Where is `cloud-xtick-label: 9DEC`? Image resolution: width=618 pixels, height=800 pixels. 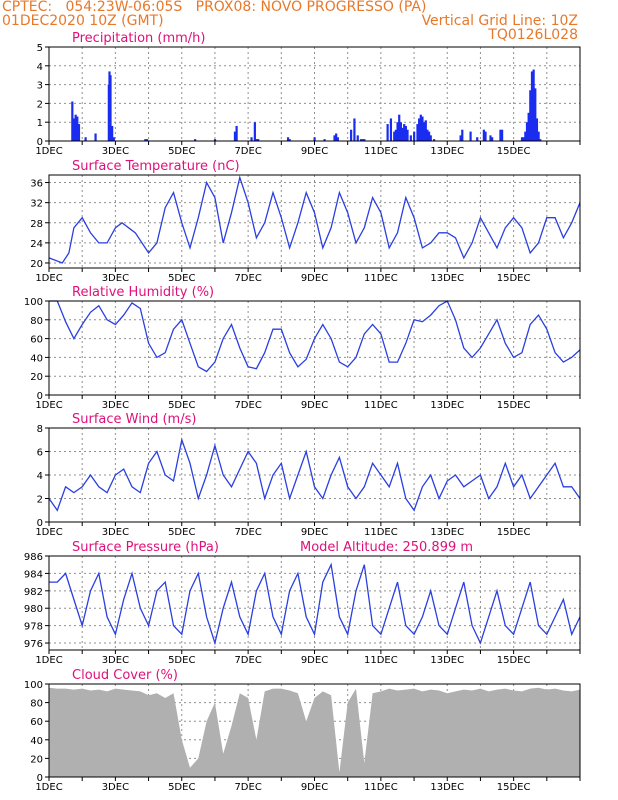
cloud-xtick-label: 9DEC is located at coordinates (314, 787).